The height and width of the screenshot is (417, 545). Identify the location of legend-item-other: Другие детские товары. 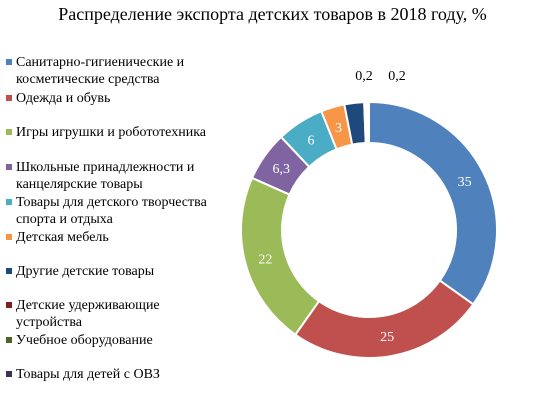
(113, 271).